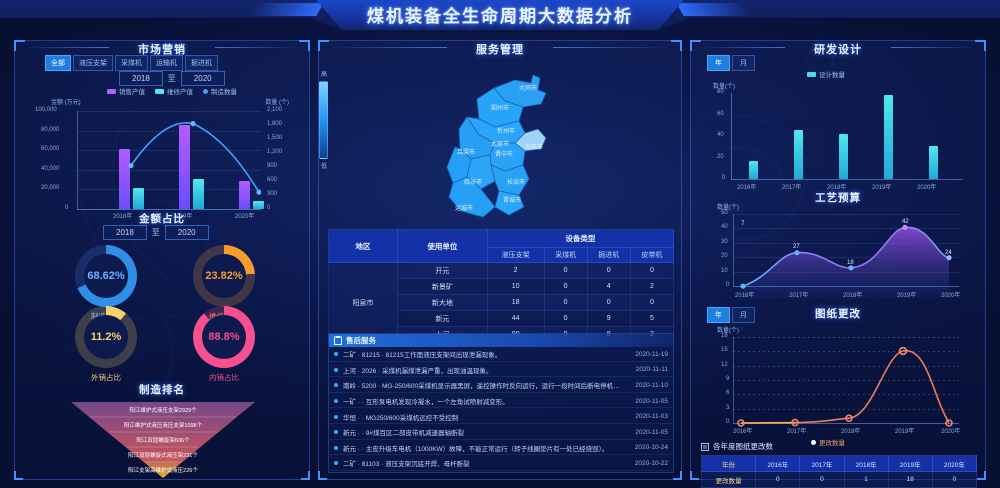 The height and width of the screenshot is (488, 1000). What do you see at coordinates (778, 463) in the screenshot?
I see `th-2016: 2016年` at bounding box center [778, 463].